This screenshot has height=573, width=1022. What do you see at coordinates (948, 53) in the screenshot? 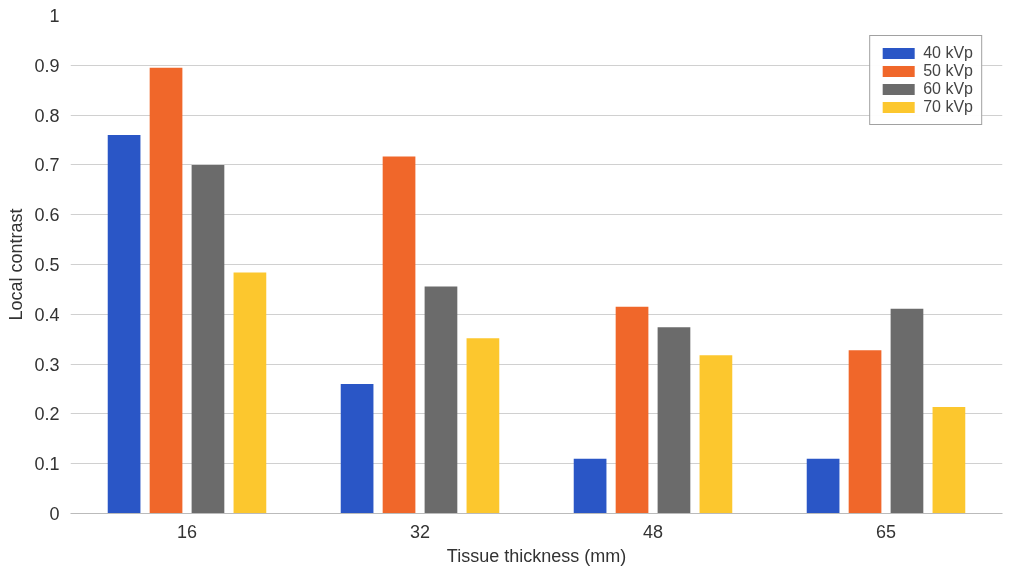
I see `legend-label: 40 kVp` at bounding box center [948, 53].